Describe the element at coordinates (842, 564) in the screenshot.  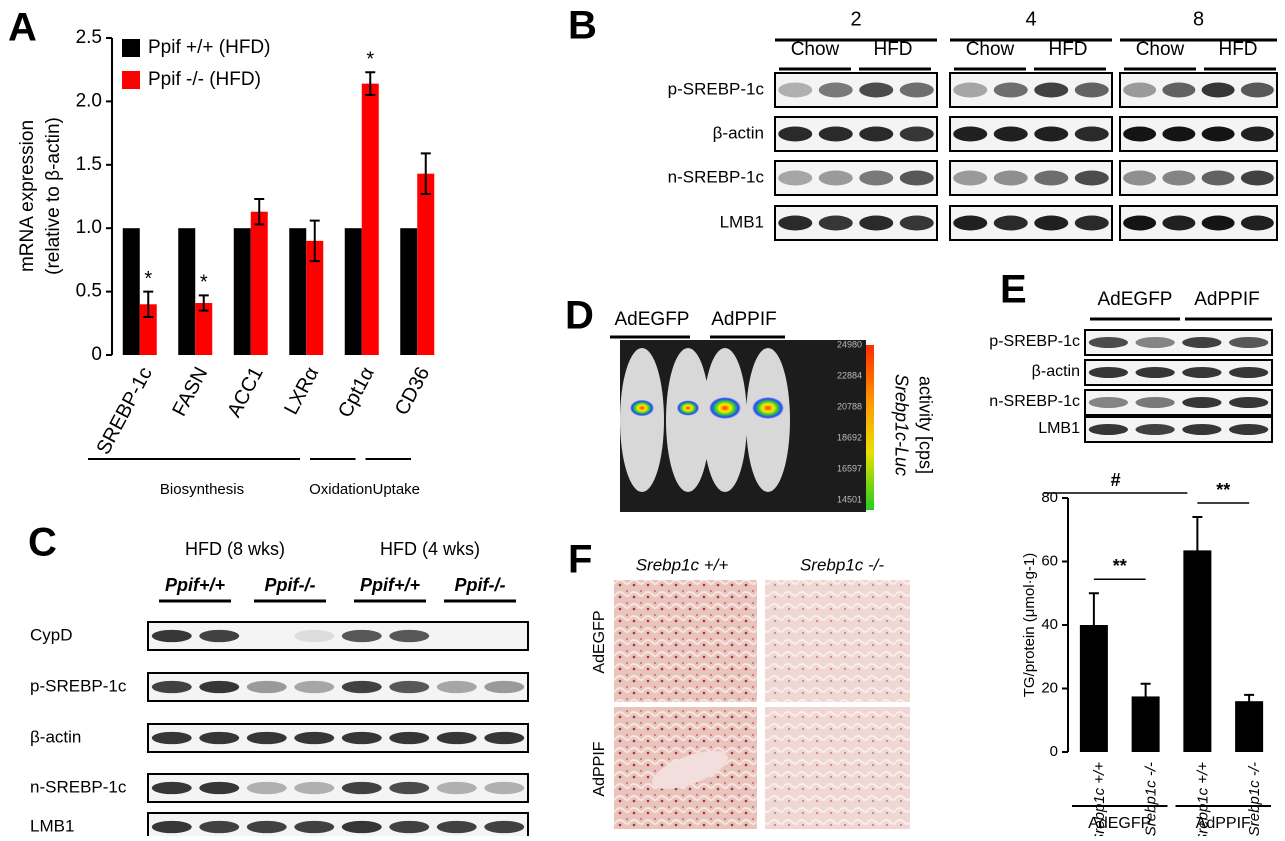
I see `column-label: Srebp1c -/-` at that location.